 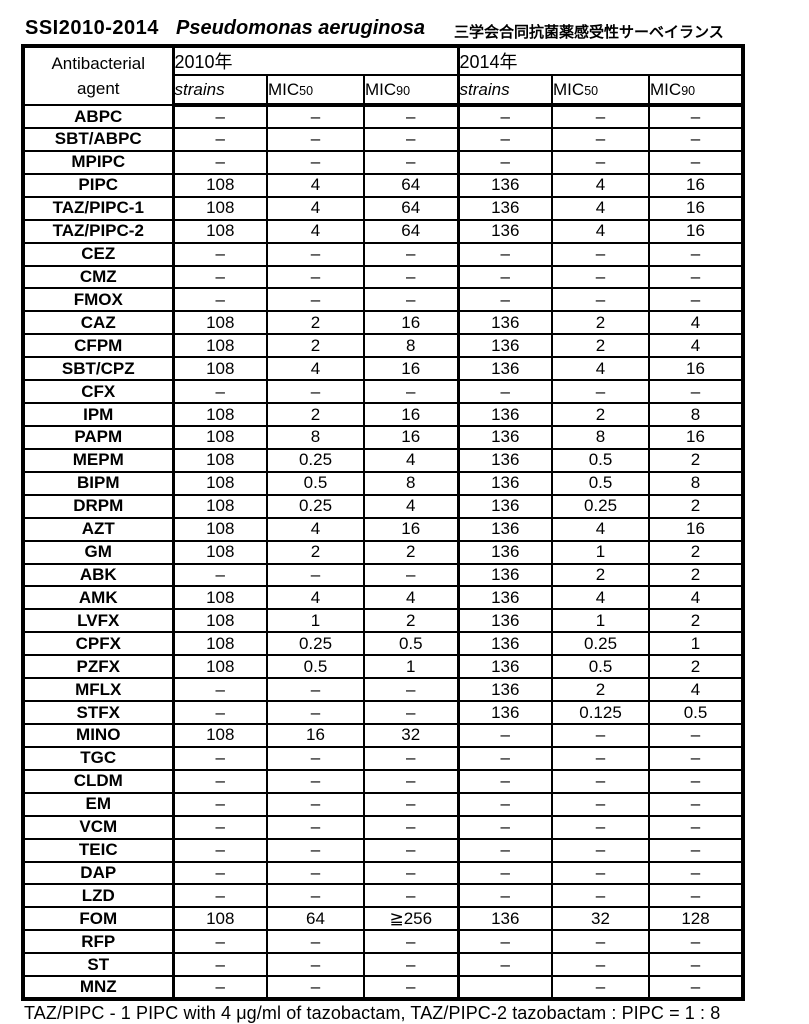 I want to click on header-row-years: Antibacterial agent 2010年 2014年, so click(x=383, y=75).